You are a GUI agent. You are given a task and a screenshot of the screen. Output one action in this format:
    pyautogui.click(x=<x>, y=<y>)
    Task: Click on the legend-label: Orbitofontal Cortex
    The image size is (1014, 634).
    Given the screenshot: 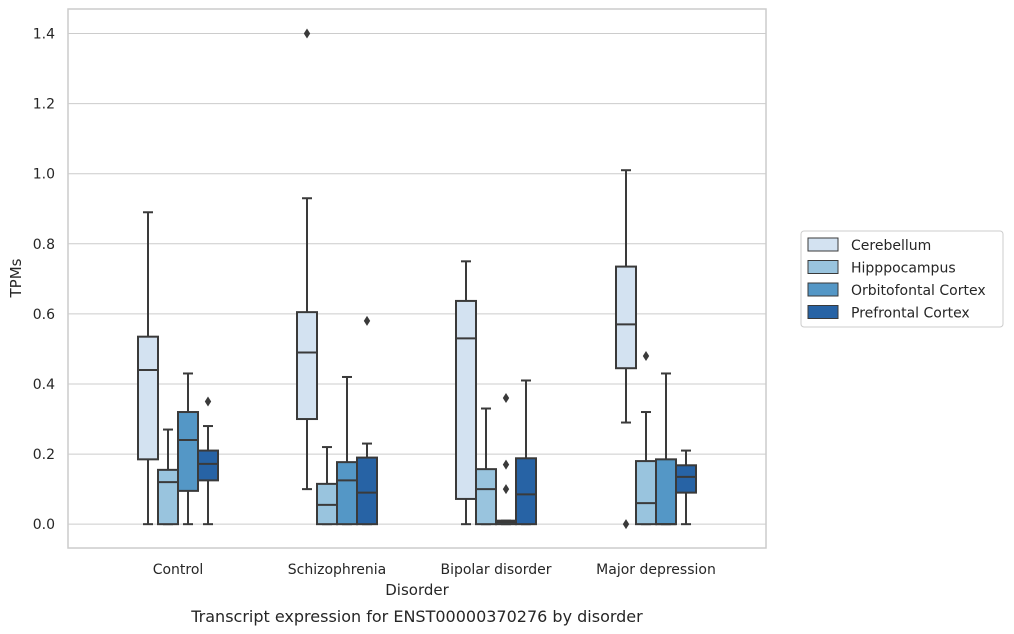 What is the action you would take?
    pyautogui.click(x=918, y=291)
    